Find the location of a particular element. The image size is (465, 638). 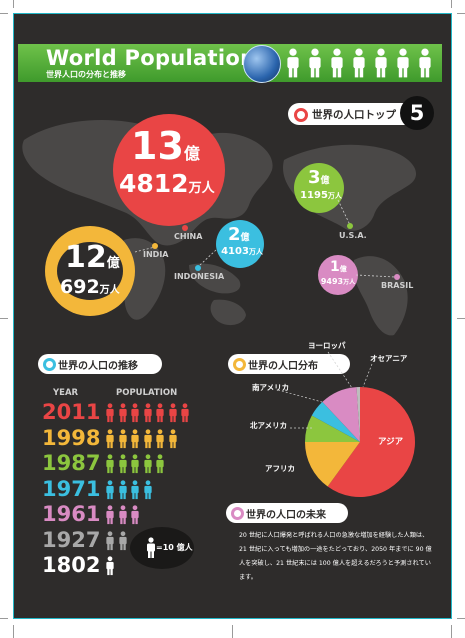

pie-label: オセアニア is located at coordinates (389, 358).